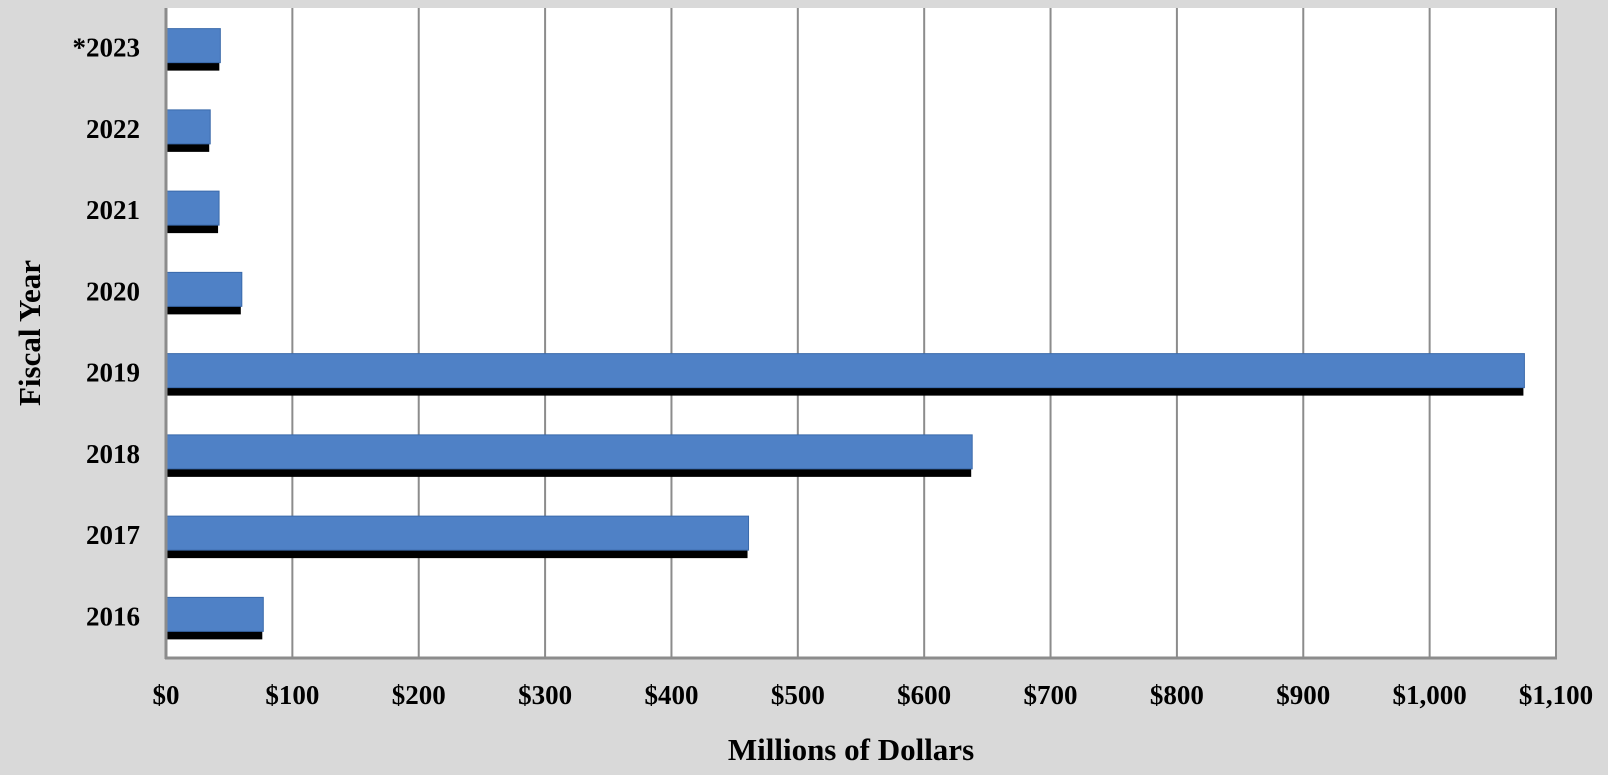 The image size is (1608, 775). What do you see at coordinates (419, 695) in the screenshot?
I see `x-tick-label: $200` at bounding box center [419, 695].